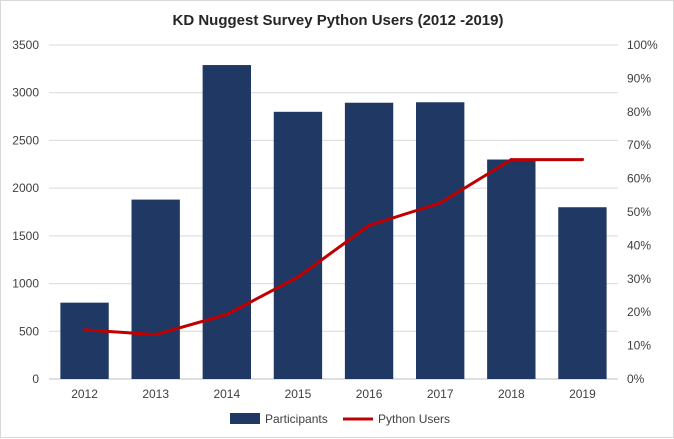 This screenshot has height=439, width=674. Describe the element at coordinates (639, 279) in the screenshot. I see `right-tick-label: 30%` at that location.